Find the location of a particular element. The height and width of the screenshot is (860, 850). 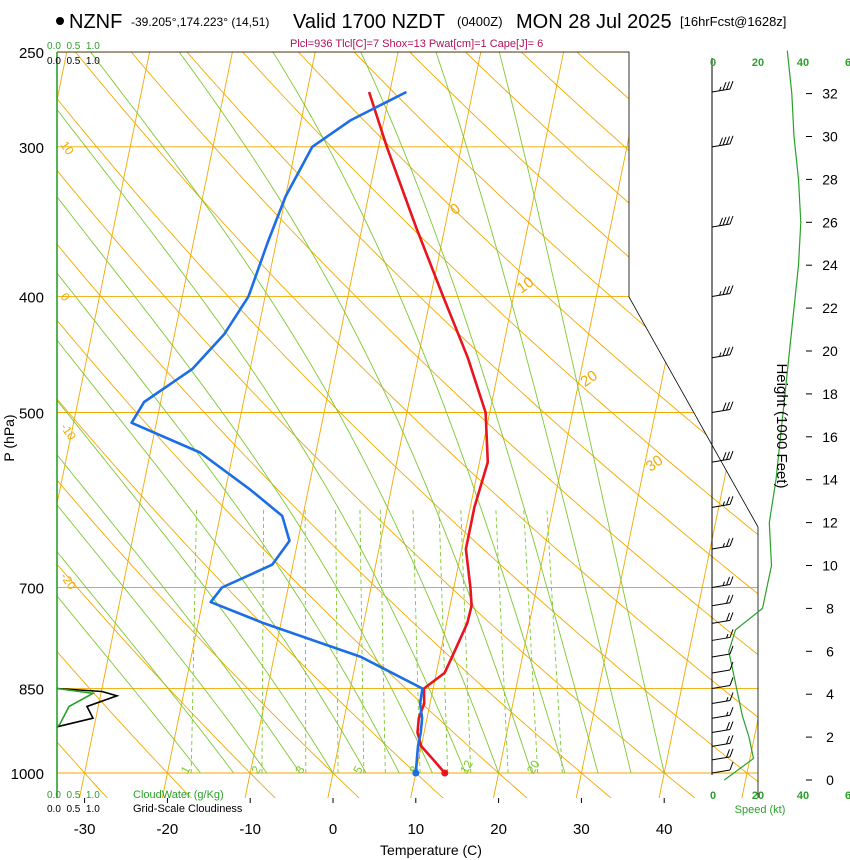

cloud-panel is located at coordinates (88, 707).